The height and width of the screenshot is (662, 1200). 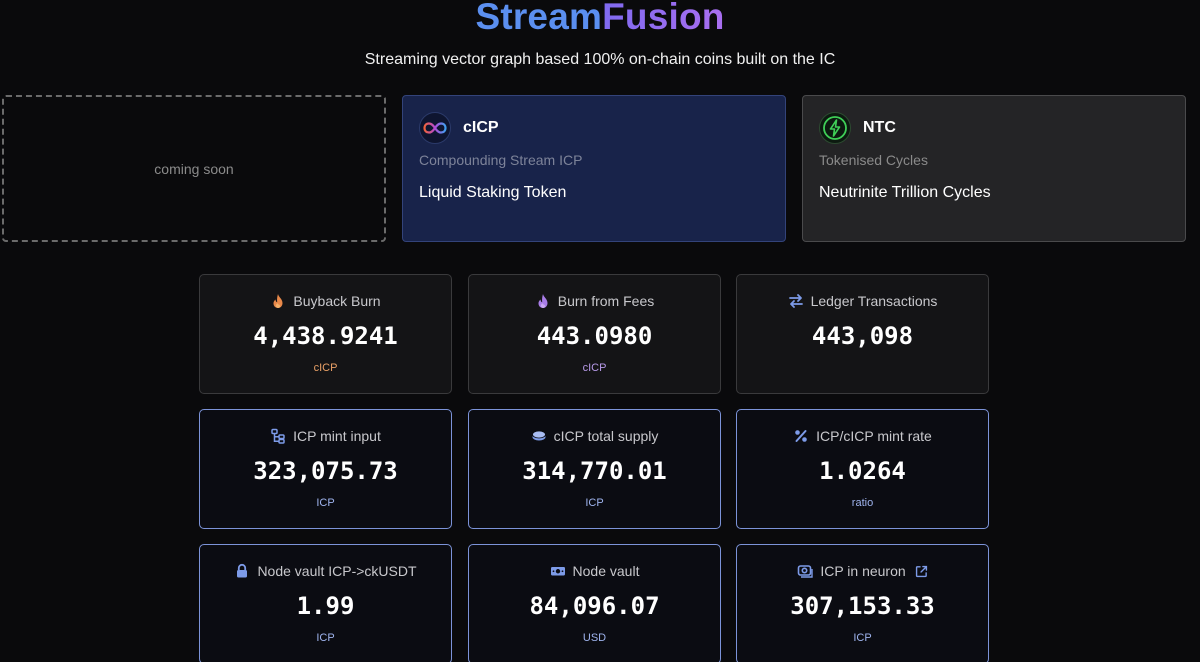 I want to click on coming-soon-label: coming soon, so click(x=194, y=168).